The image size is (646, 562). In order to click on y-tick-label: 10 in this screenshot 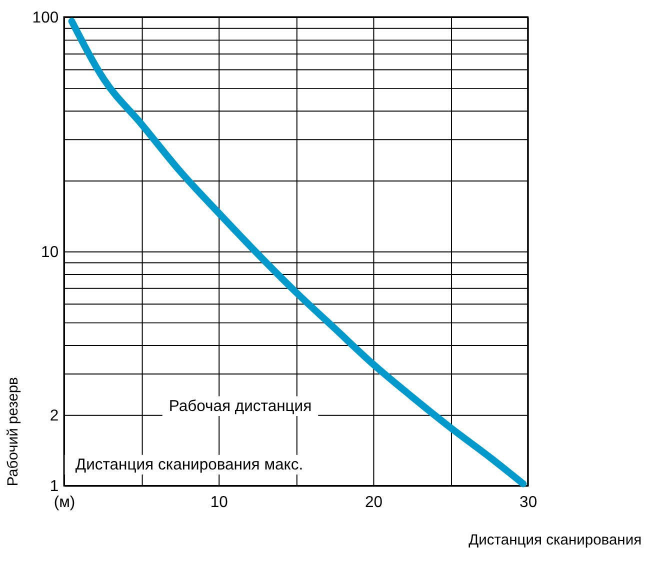, I will do `click(50, 252)`.